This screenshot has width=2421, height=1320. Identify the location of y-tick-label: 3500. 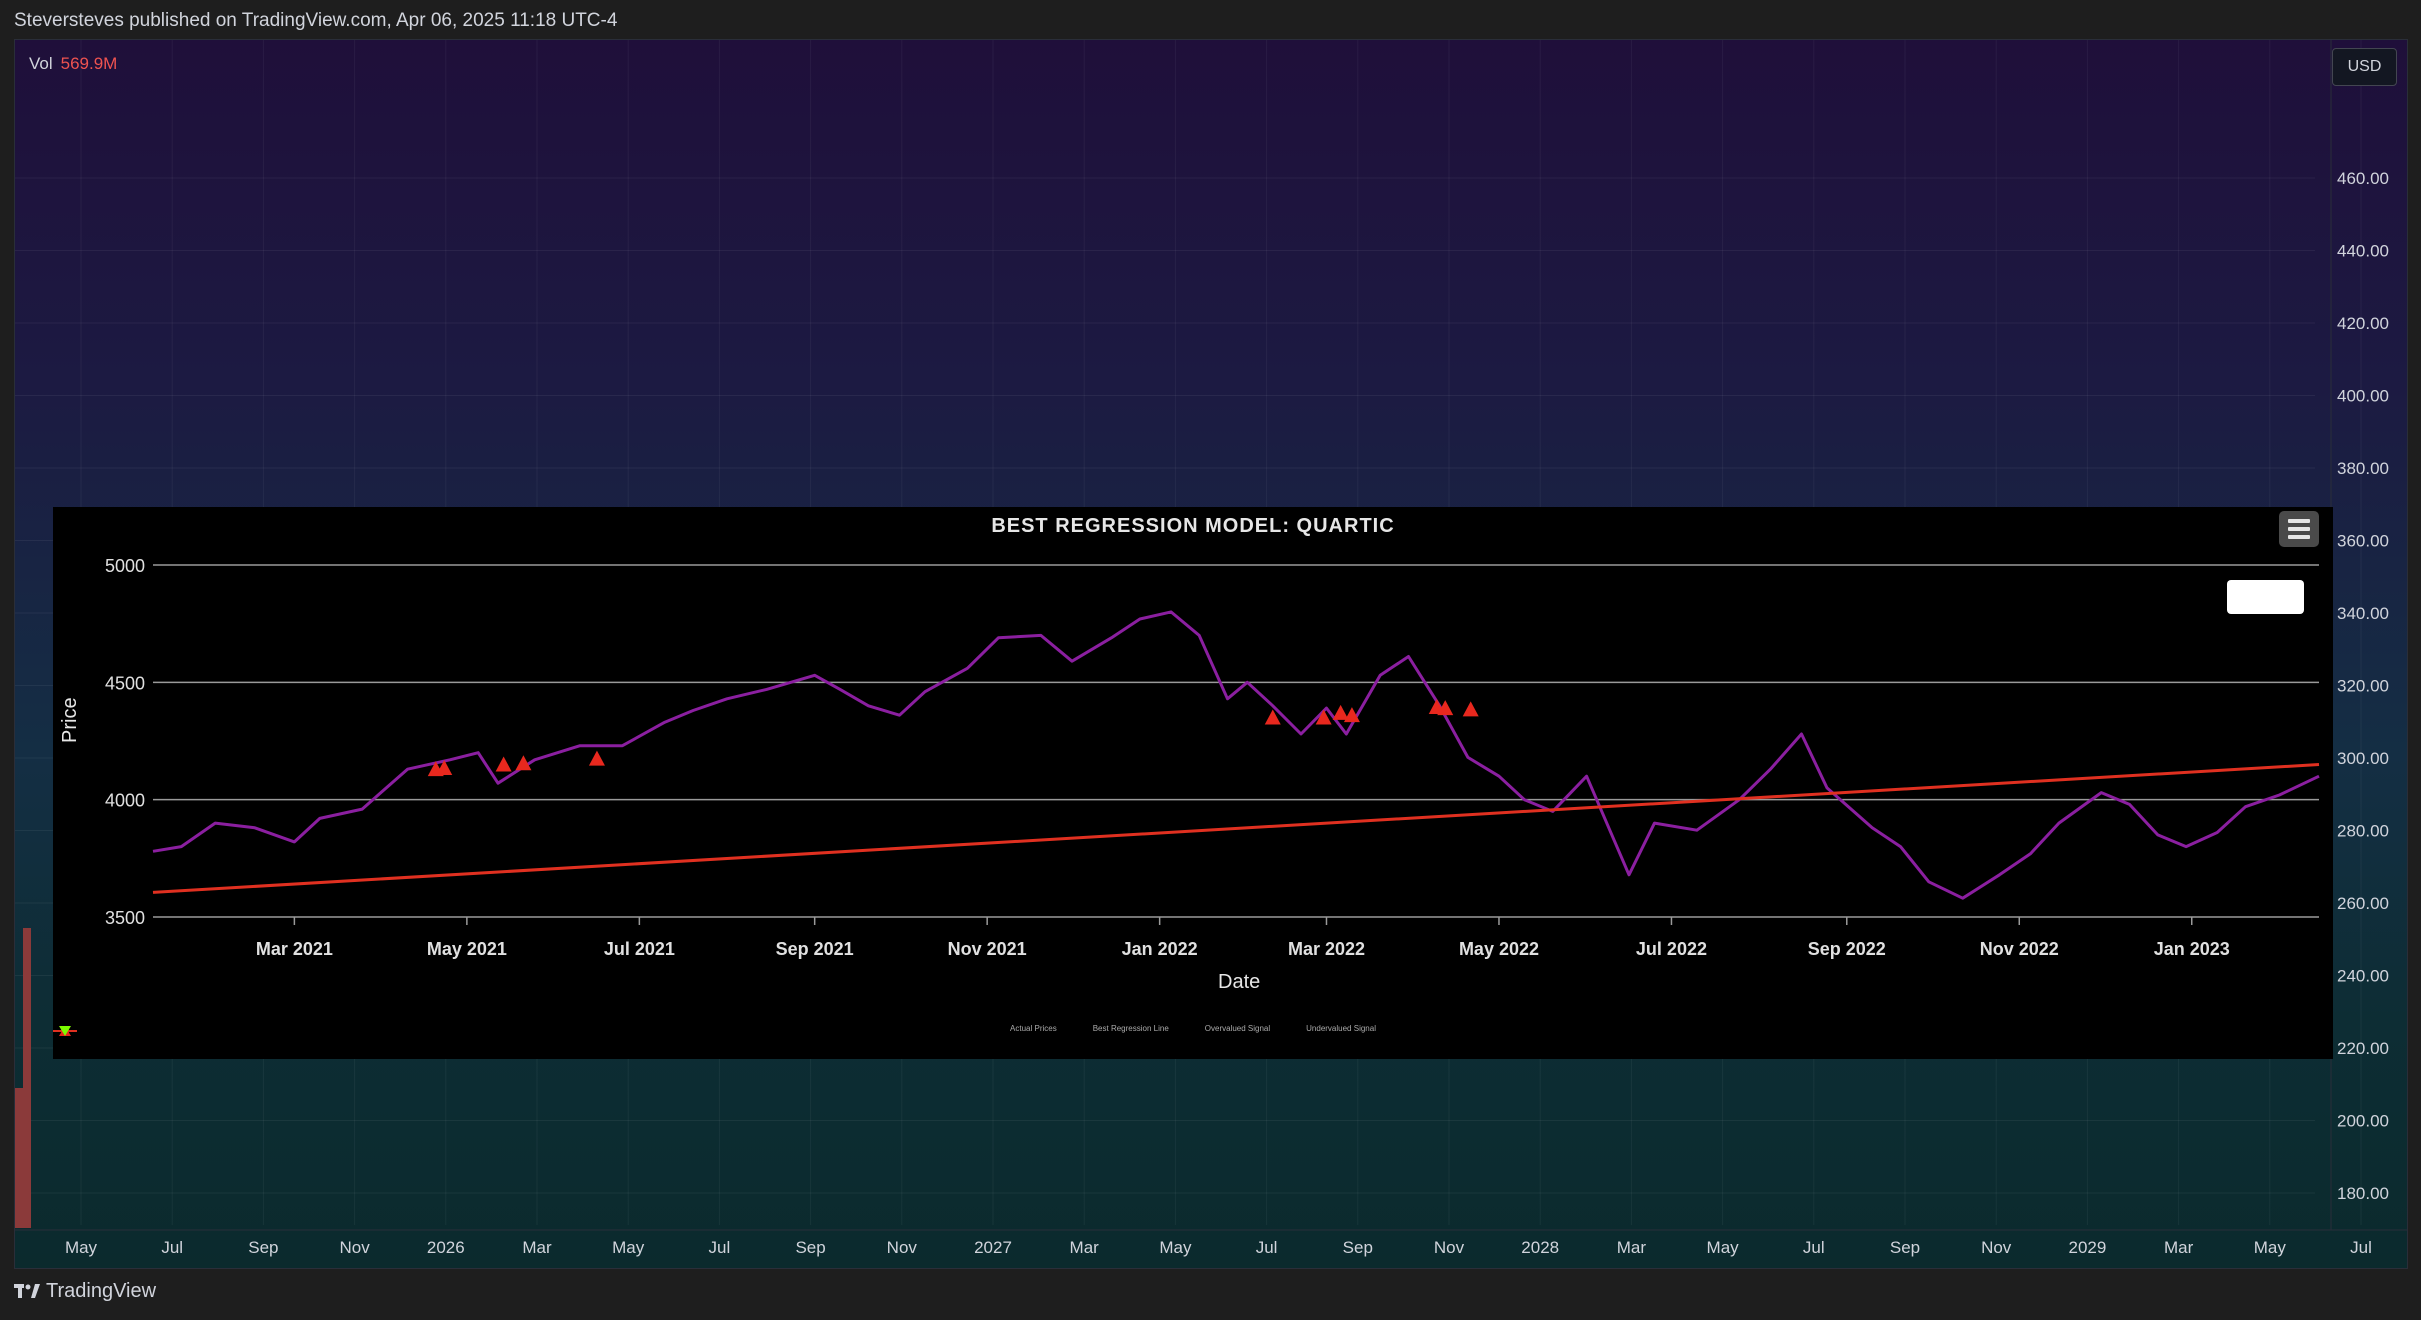
(125, 918).